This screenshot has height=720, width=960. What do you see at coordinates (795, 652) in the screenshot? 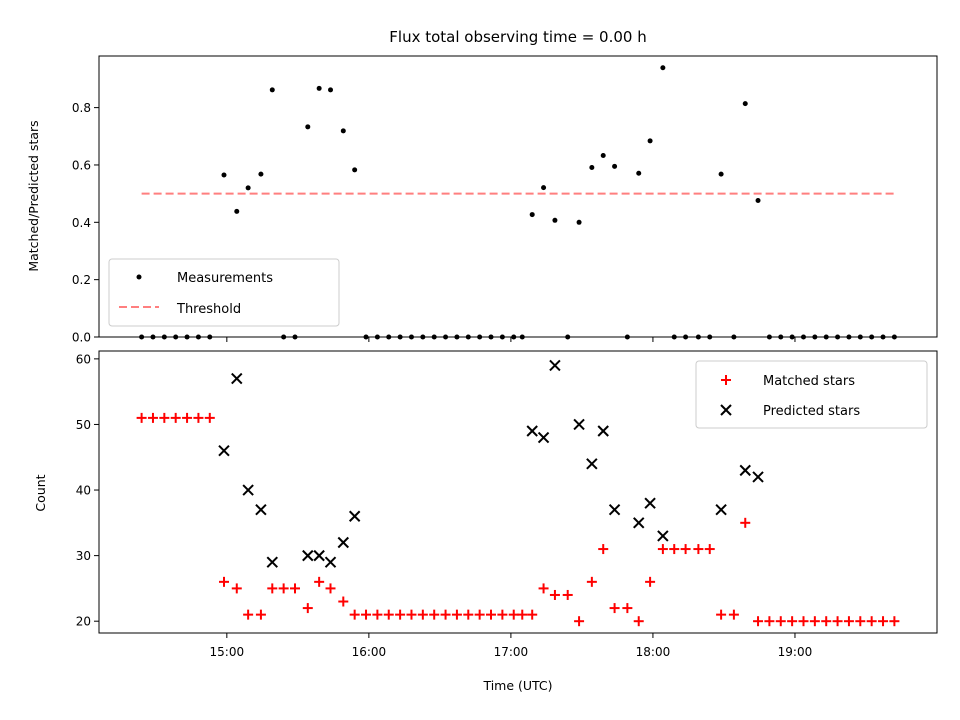
I see `bottom-x-tick-label: 19:00` at bounding box center [795, 652].